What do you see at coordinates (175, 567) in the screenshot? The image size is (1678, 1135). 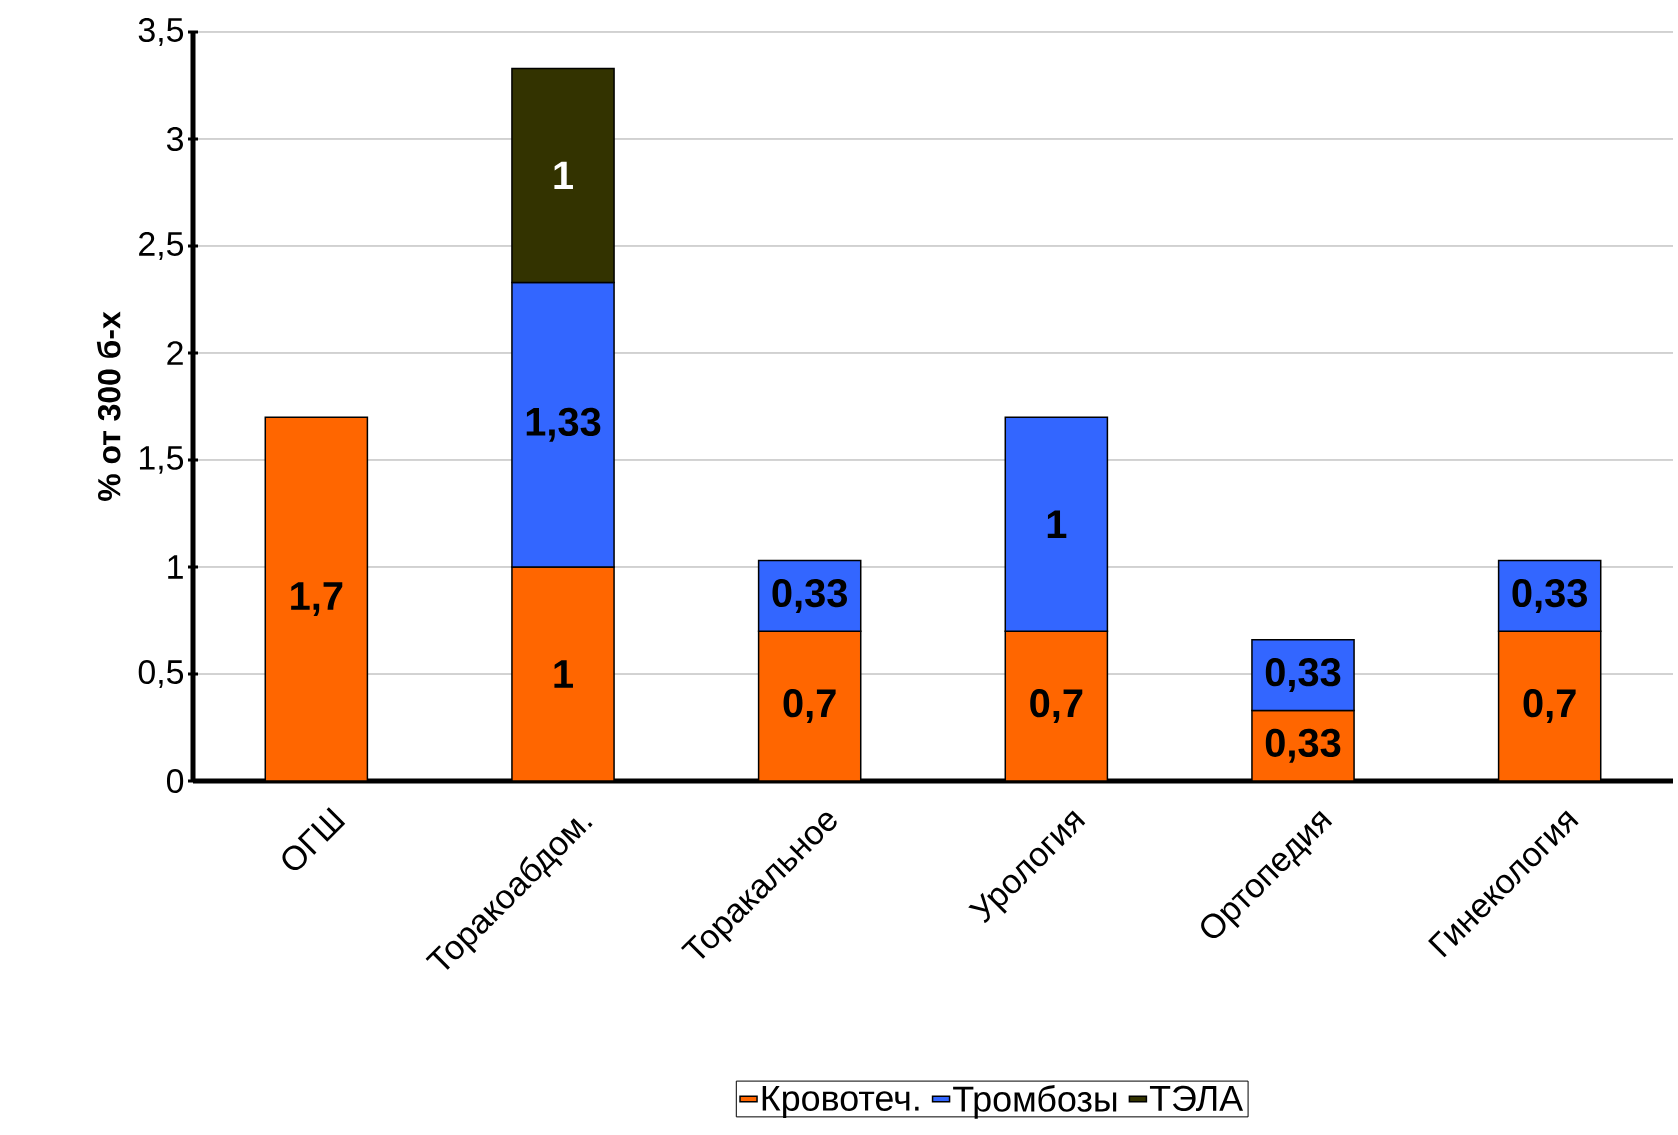 I see `y-tick-label: 1` at bounding box center [175, 567].